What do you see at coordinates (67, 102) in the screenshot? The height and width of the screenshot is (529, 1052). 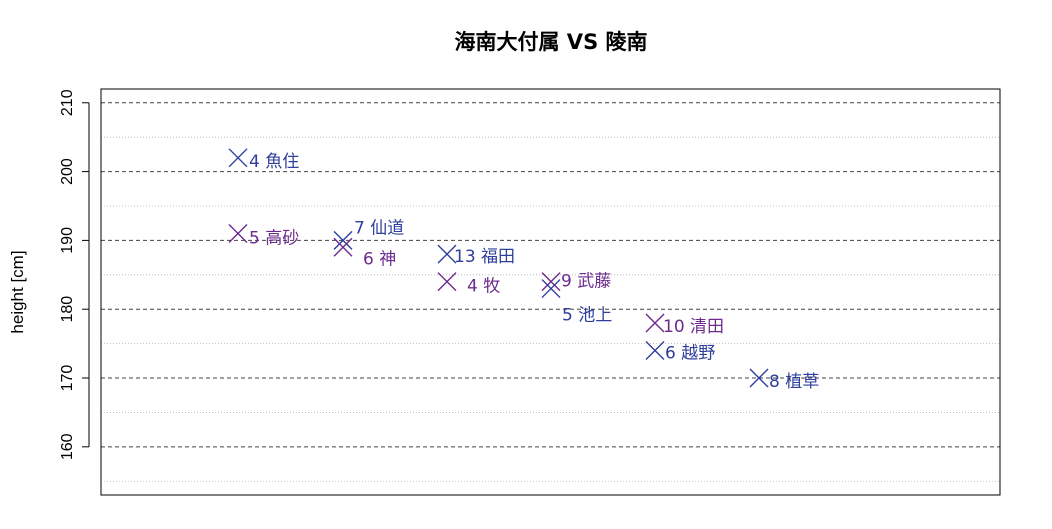 I see `y-tick-label: 210` at bounding box center [67, 102].